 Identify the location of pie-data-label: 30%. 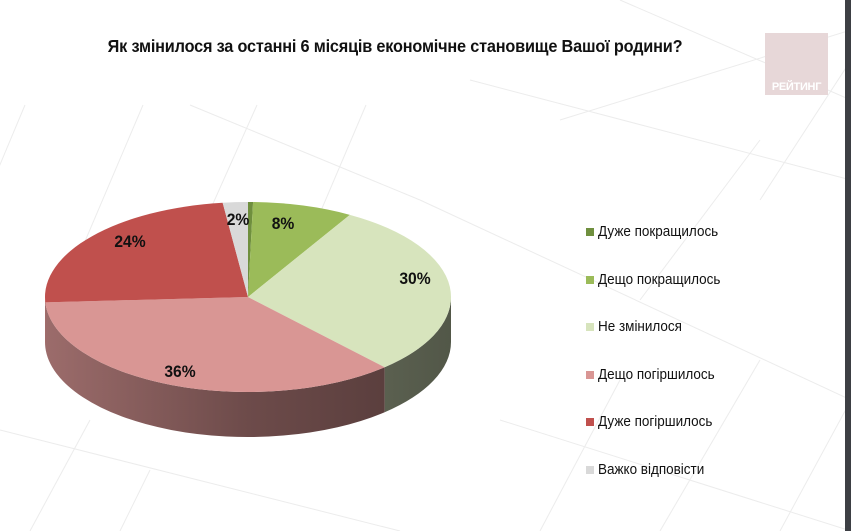
(415, 278).